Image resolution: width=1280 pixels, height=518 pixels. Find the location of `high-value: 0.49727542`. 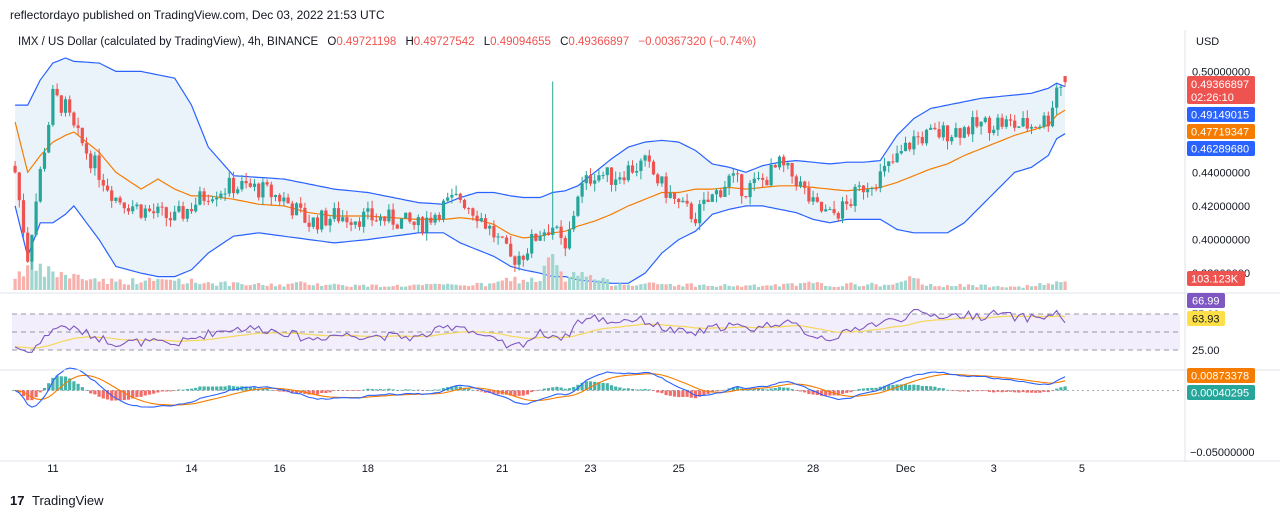

high-value: 0.49727542 is located at coordinates (444, 42).